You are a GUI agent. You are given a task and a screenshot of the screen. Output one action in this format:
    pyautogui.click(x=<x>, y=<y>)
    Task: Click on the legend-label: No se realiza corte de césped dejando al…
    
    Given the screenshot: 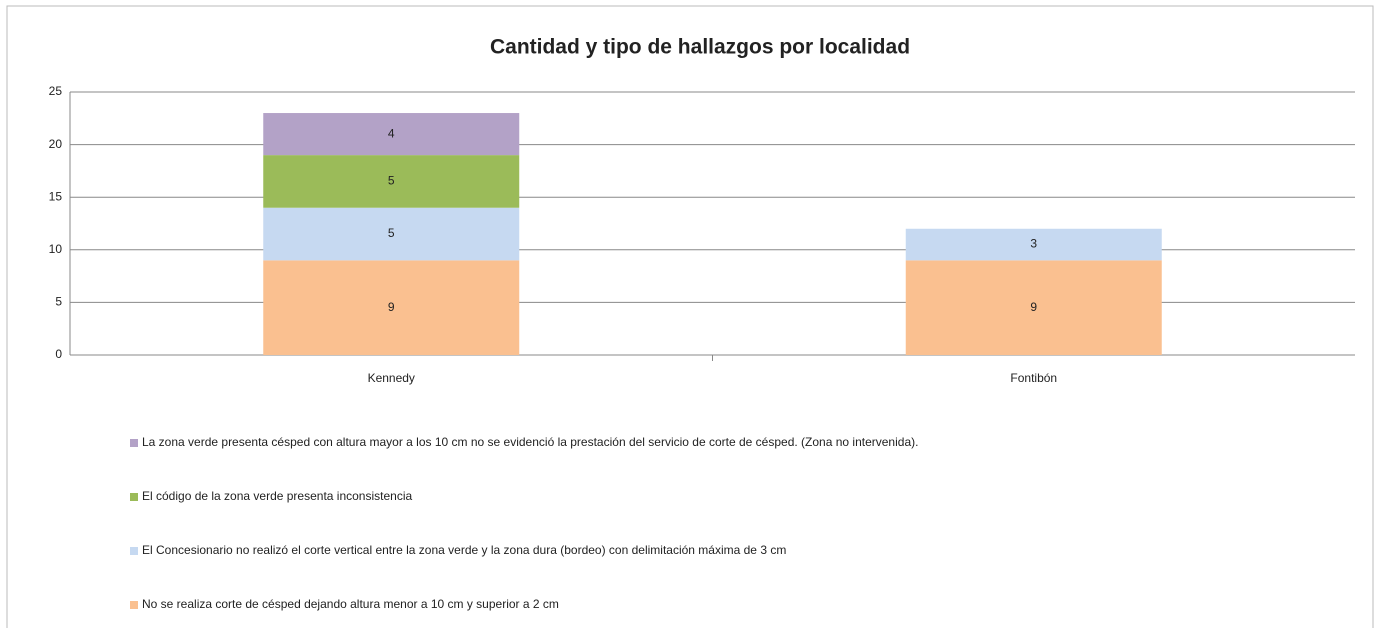 What is the action you would take?
    pyautogui.click(x=350, y=604)
    